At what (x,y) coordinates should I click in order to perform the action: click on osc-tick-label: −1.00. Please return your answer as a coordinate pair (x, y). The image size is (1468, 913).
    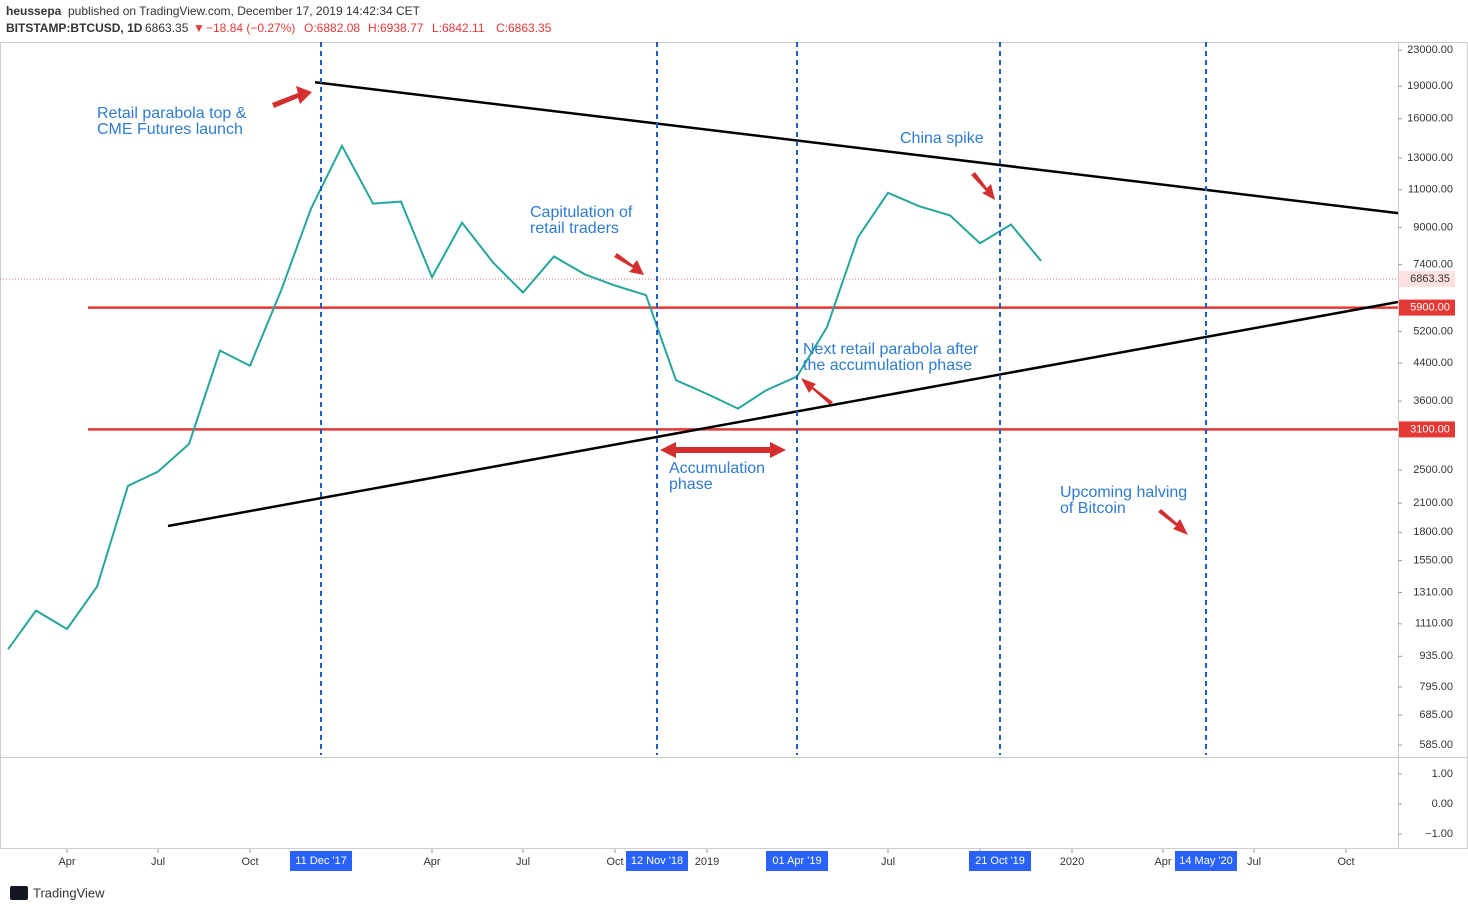
    Looking at the image, I should click on (1439, 834).